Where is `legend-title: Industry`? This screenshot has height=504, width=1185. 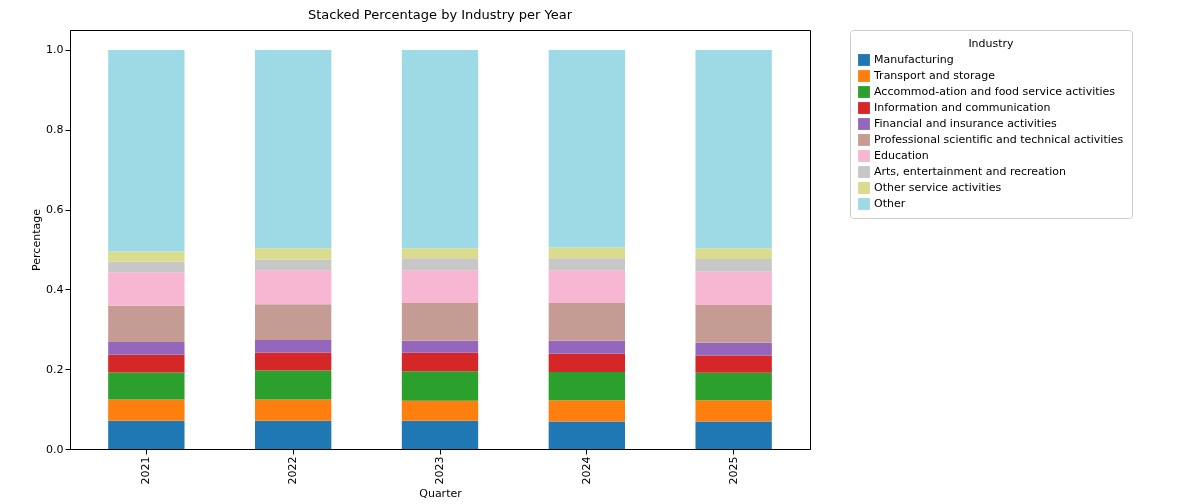 legend-title: Industry is located at coordinates (991, 43).